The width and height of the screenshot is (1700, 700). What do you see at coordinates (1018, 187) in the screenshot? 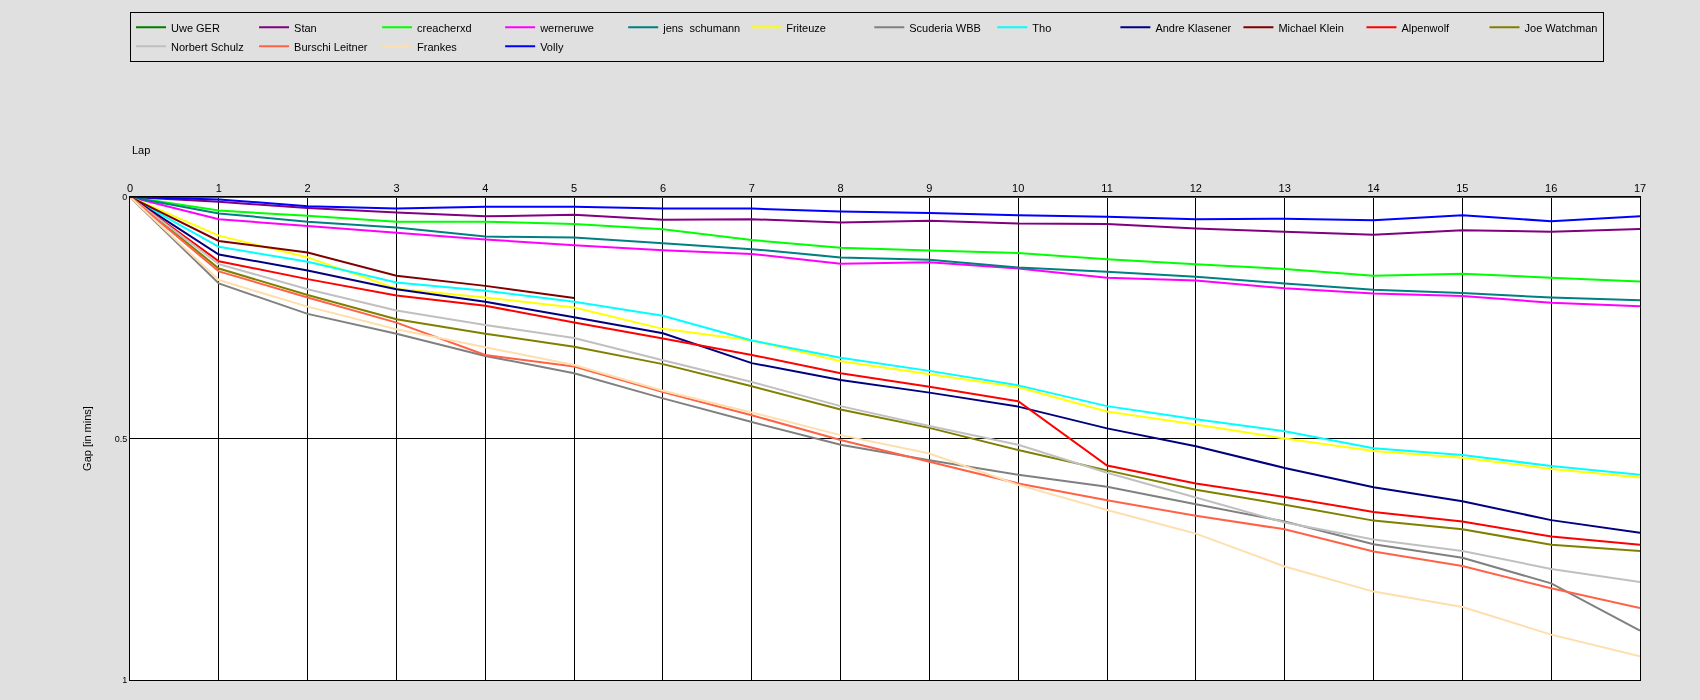
I see `x-tick-label: 10` at bounding box center [1018, 187].